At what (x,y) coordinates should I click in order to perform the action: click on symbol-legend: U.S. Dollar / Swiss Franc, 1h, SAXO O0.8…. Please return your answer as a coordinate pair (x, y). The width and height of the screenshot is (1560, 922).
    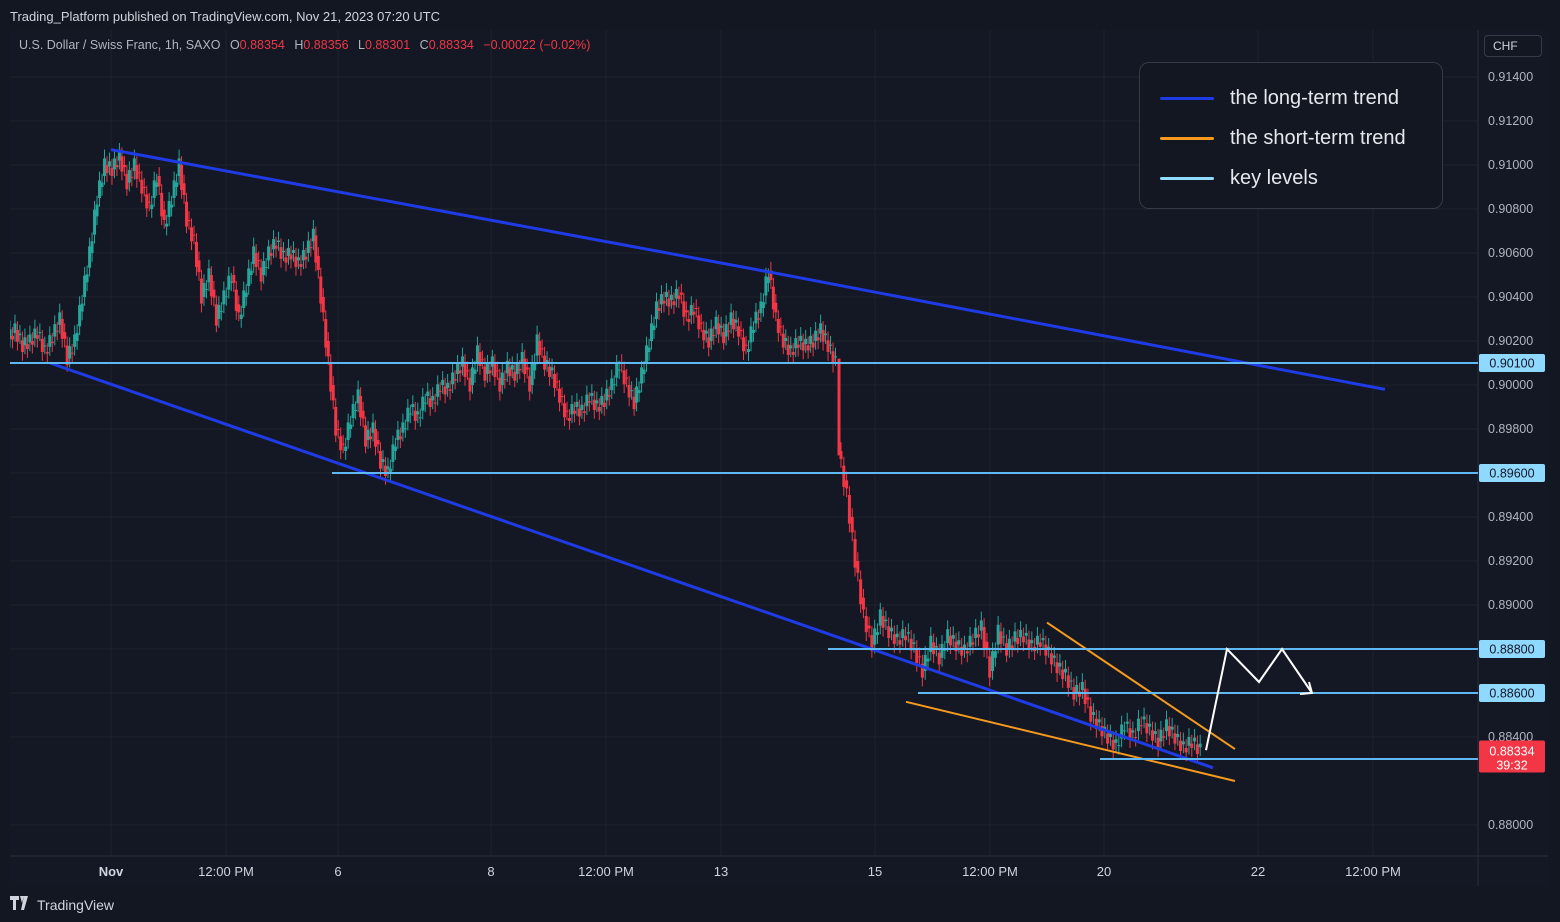
    Looking at the image, I should click on (304, 45).